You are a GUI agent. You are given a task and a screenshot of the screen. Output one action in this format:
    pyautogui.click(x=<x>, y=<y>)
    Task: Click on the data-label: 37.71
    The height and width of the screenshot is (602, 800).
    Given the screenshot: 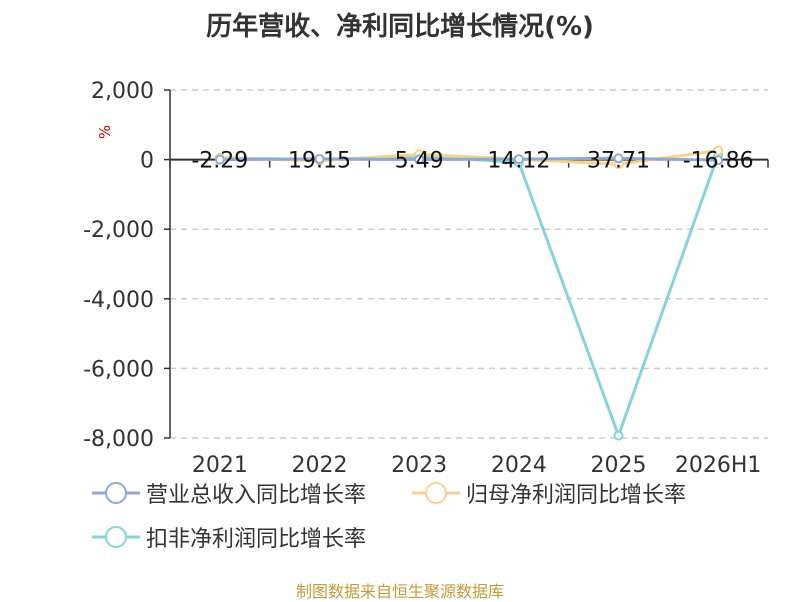 What is the action you would take?
    pyautogui.click(x=618, y=161)
    